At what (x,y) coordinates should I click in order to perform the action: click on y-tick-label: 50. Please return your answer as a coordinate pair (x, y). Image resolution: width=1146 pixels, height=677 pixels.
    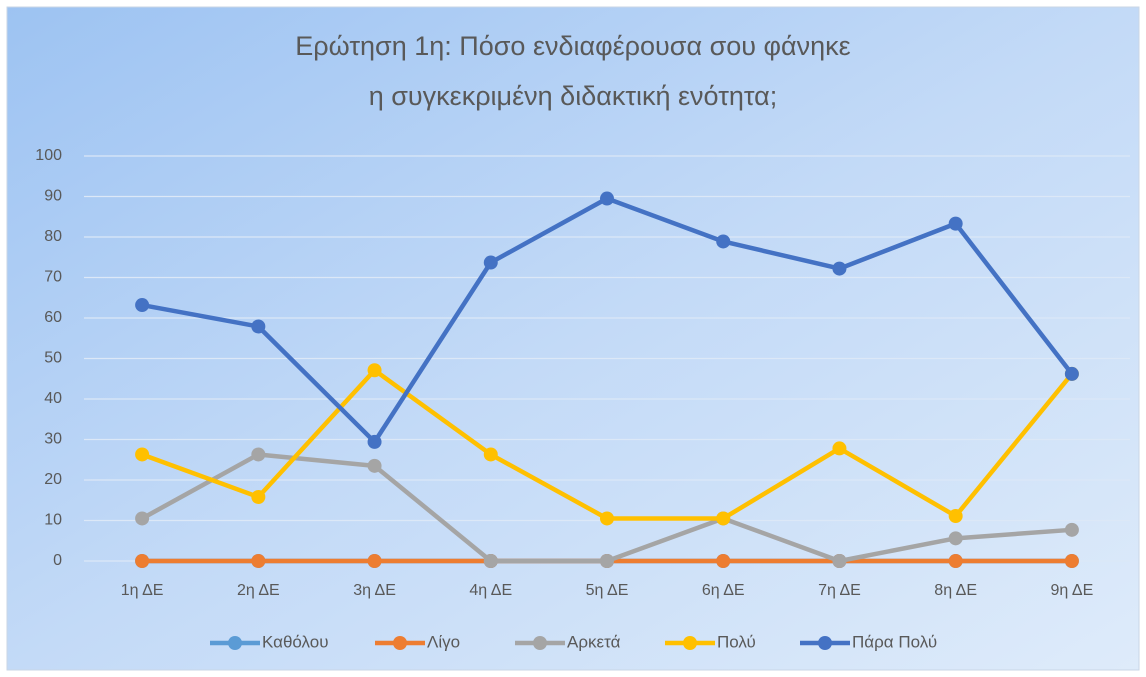
    Looking at the image, I should click on (53, 358).